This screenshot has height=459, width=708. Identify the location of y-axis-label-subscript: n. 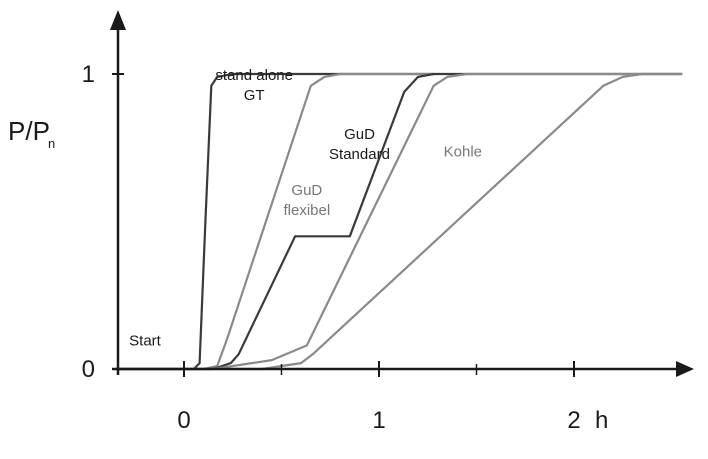
(51, 143).